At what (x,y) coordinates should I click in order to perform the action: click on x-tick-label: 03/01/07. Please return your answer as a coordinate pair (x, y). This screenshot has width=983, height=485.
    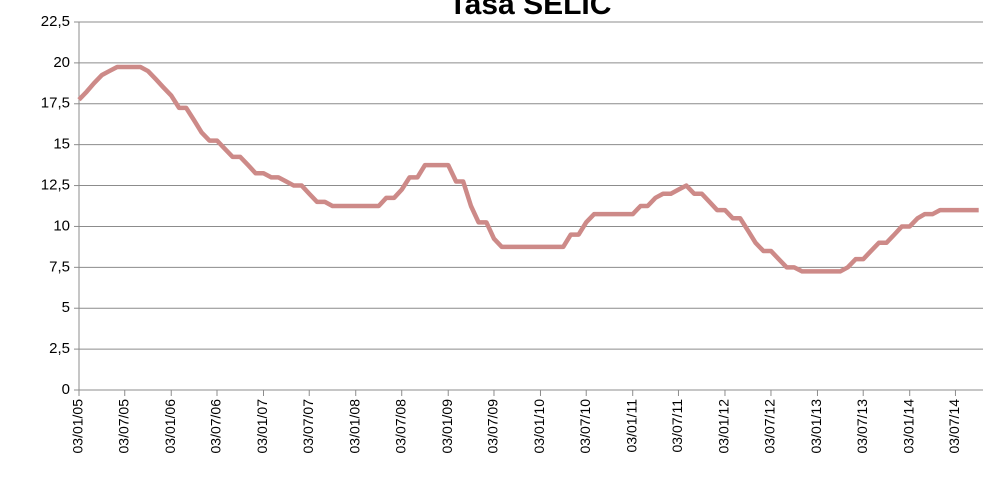
    Looking at the image, I should click on (262, 426).